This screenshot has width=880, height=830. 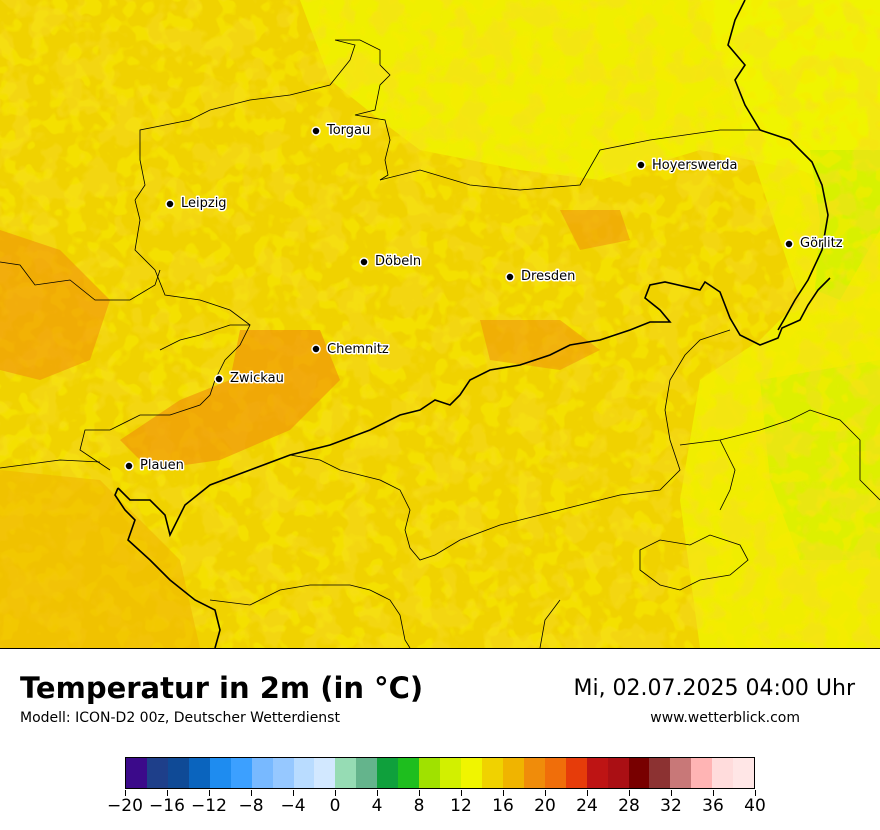 I want to click on colorbar-tick-label: 20, so click(x=545, y=806).